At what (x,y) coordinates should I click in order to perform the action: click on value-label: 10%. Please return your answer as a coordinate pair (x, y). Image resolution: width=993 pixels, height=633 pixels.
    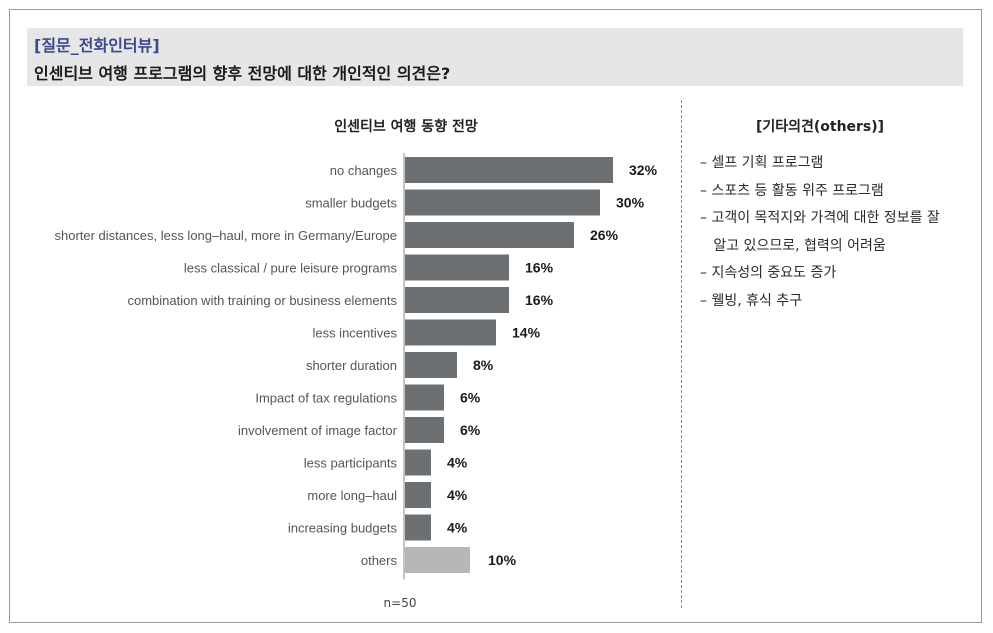
    Looking at the image, I should click on (502, 560).